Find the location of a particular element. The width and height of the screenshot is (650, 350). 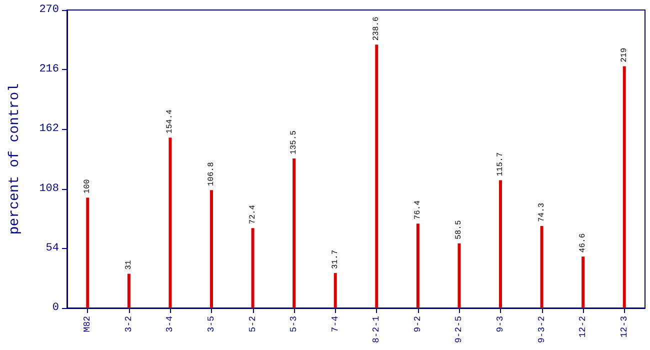

data-label: 219 is located at coordinates (624, 55).